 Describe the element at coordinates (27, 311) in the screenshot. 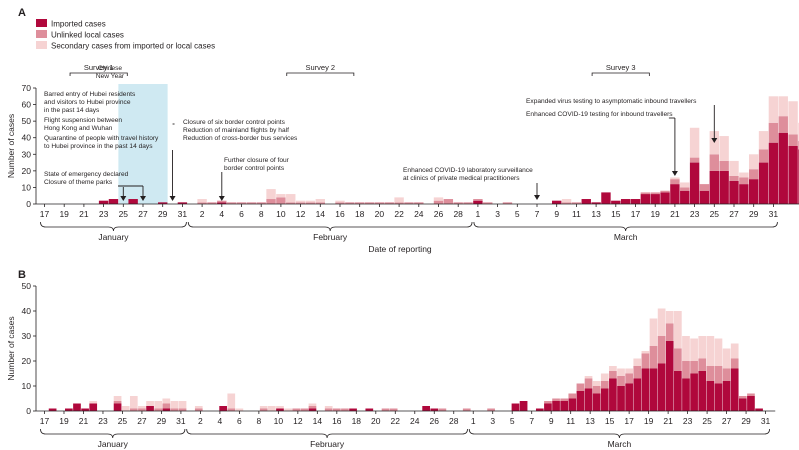

I see `y-tick-label: 40` at that location.